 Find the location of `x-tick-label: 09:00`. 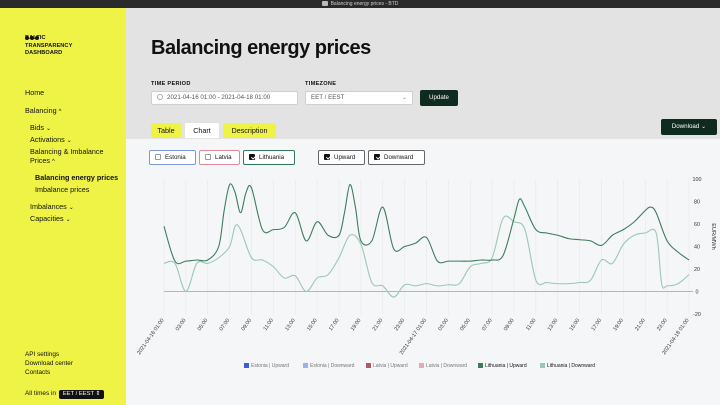

x-tick-label: 09:00 is located at coordinates (246, 325).